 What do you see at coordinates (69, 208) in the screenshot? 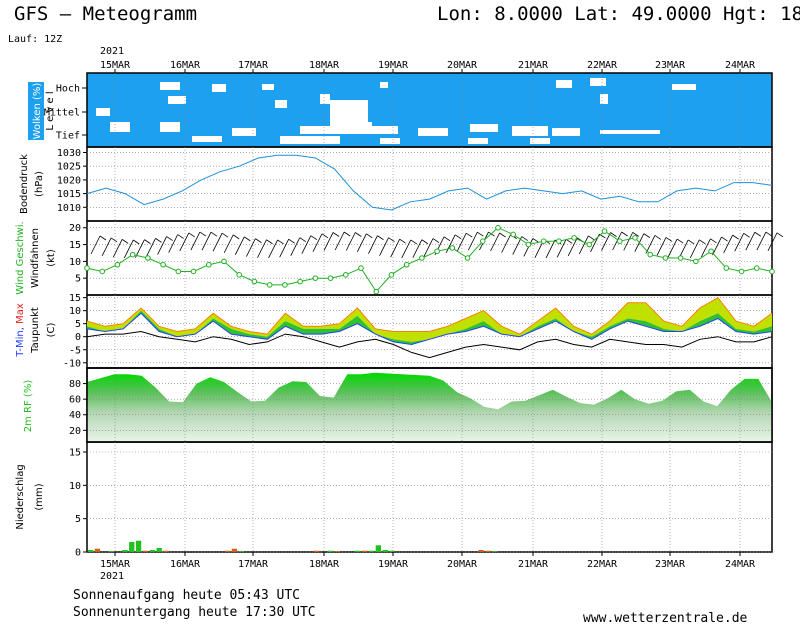
I see `y-tick-label: 1010` at bounding box center [69, 208].